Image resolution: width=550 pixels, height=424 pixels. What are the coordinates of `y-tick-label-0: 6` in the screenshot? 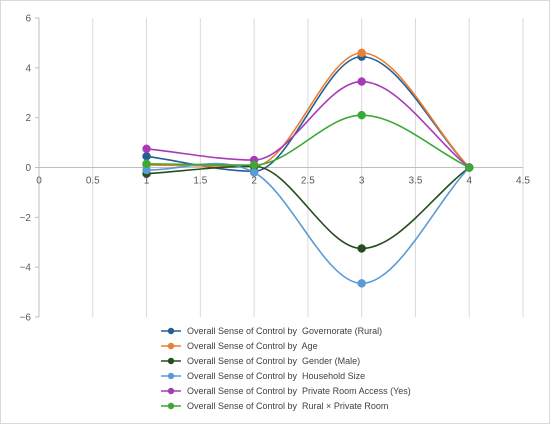 It's located at (28, 19).